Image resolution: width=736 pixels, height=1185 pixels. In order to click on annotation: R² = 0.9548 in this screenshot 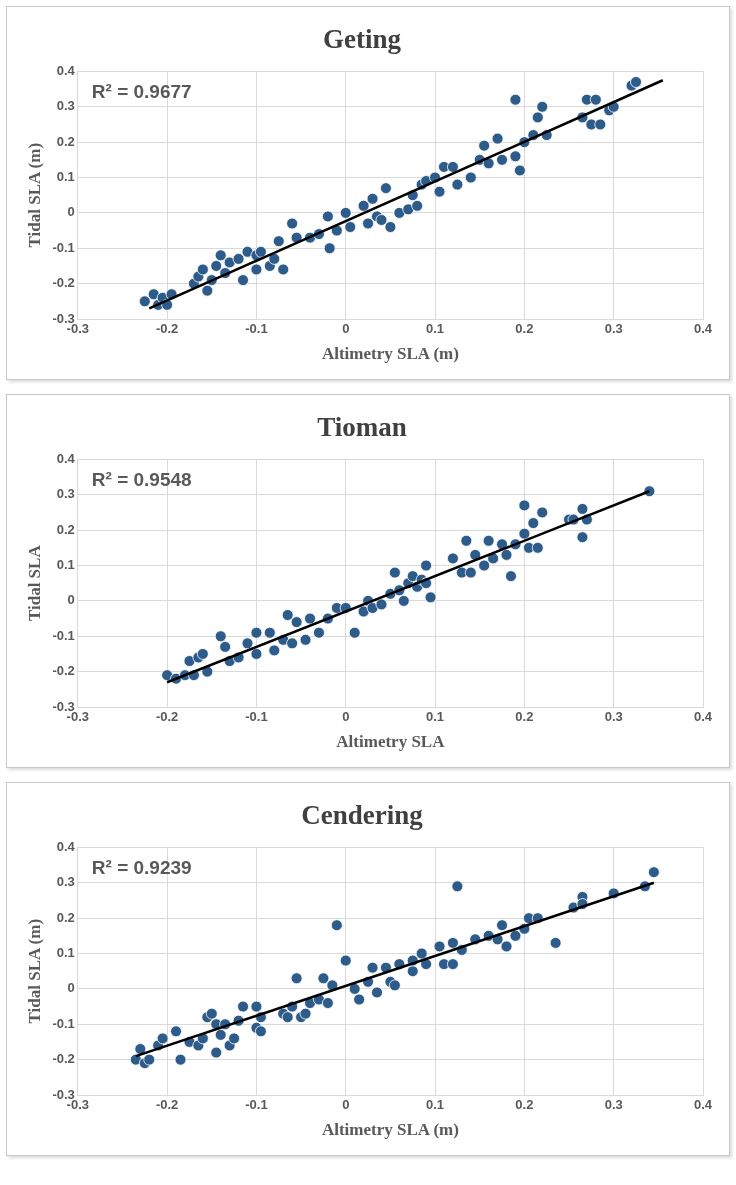, I will do `click(141, 480)`.